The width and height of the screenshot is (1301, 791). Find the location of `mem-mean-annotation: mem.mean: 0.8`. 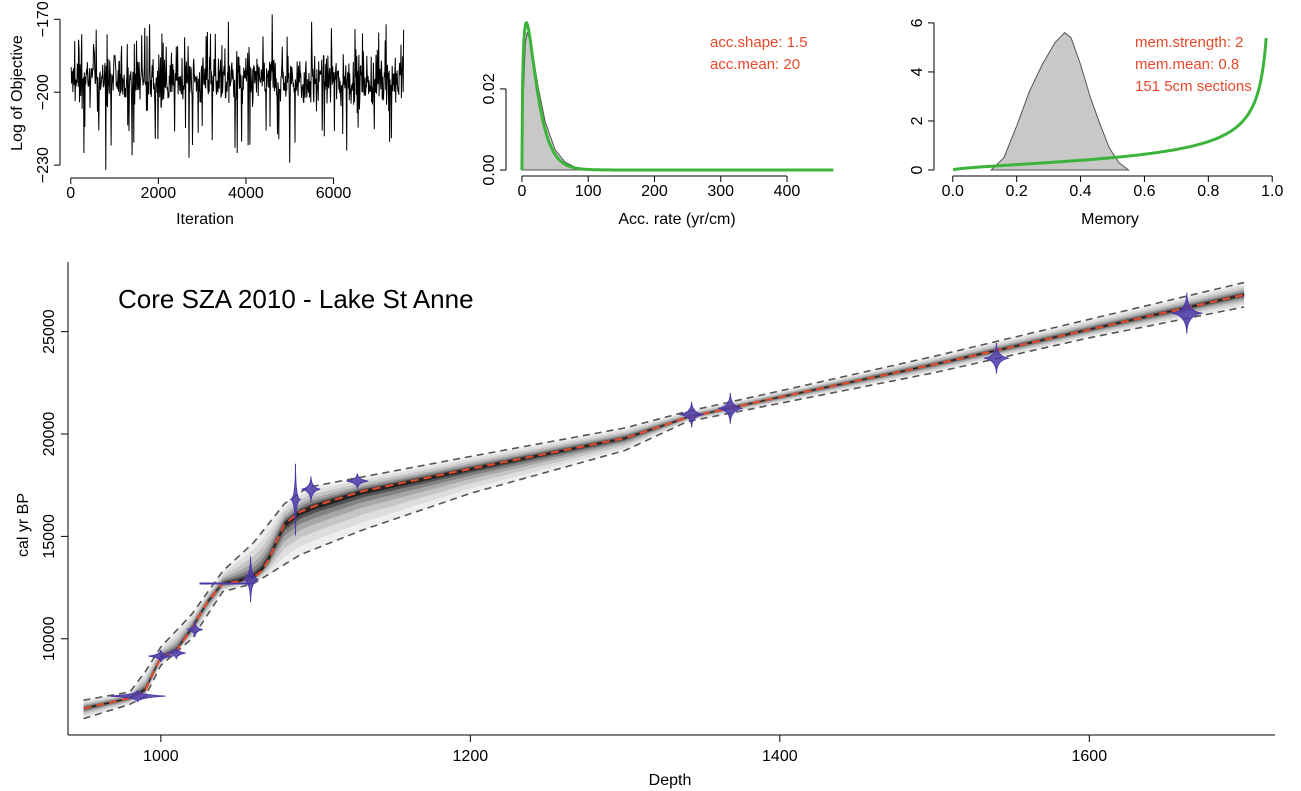

mem-mean-annotation: mem.mean: 0.8 is located at coordinates (1187, 64).